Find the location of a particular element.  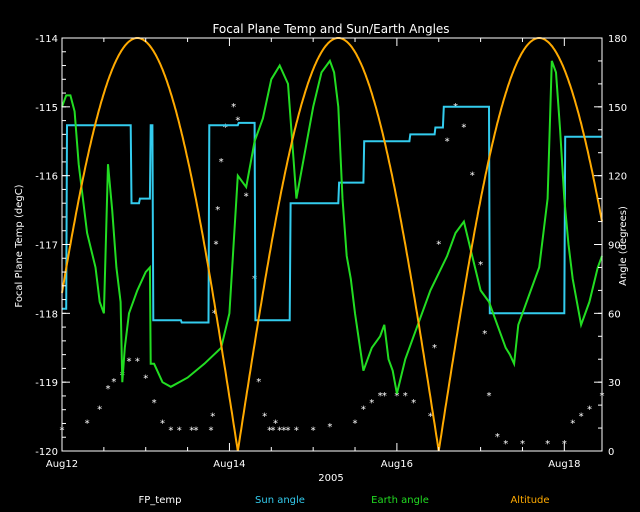

y-left-tick-label: -119 is located at coordinates (46, 383).